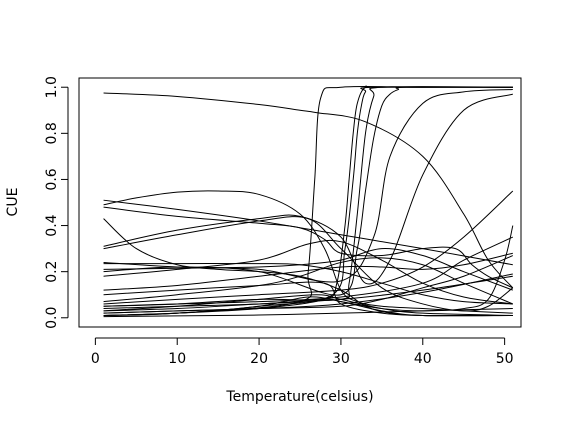  What do you see at coordinates (259, 359) in the screenshot?
I see `x-tick-label: 20` at bounding box center [259, 359].